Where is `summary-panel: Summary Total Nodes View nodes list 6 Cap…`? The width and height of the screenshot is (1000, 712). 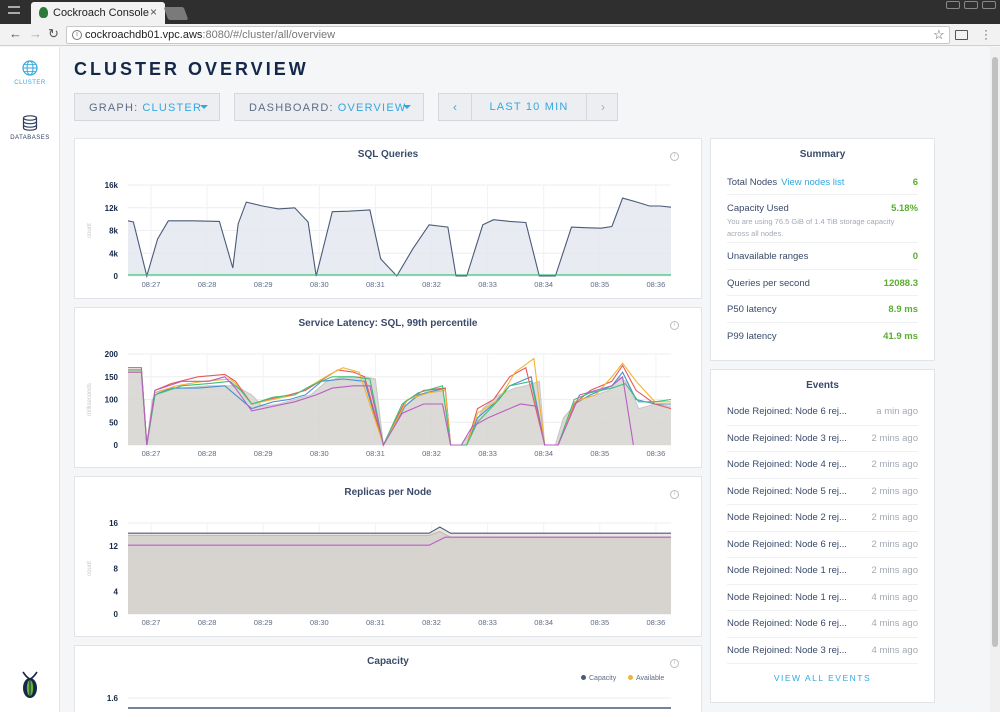
summary-panel: Summary Total Nodes View nodes list 6 Cap… is located at coordinates (822, 249).